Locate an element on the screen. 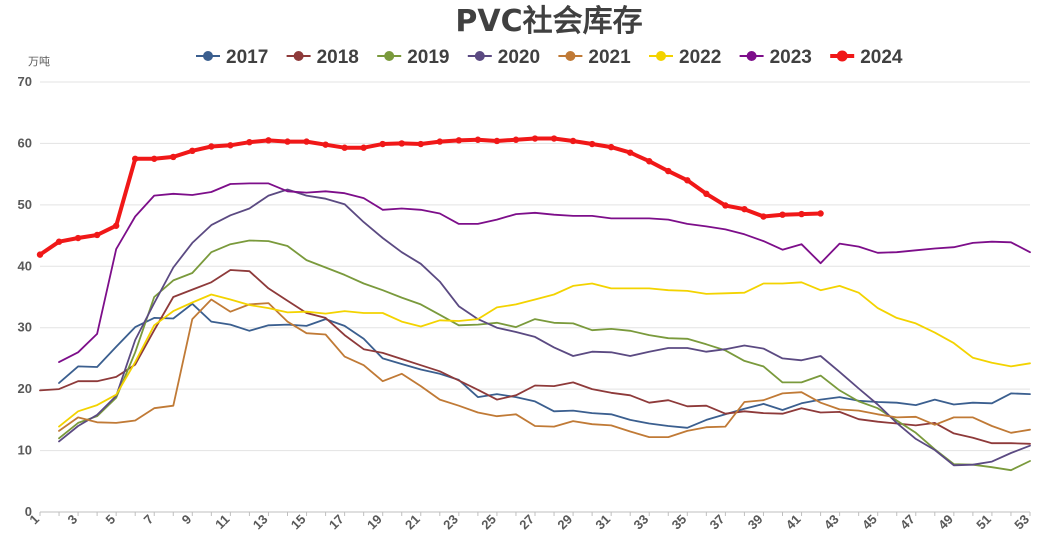 Image resolution: width=1043 pixels, height=535 pixels. y-tick-label: 70 is located at coordinates (25, 81).